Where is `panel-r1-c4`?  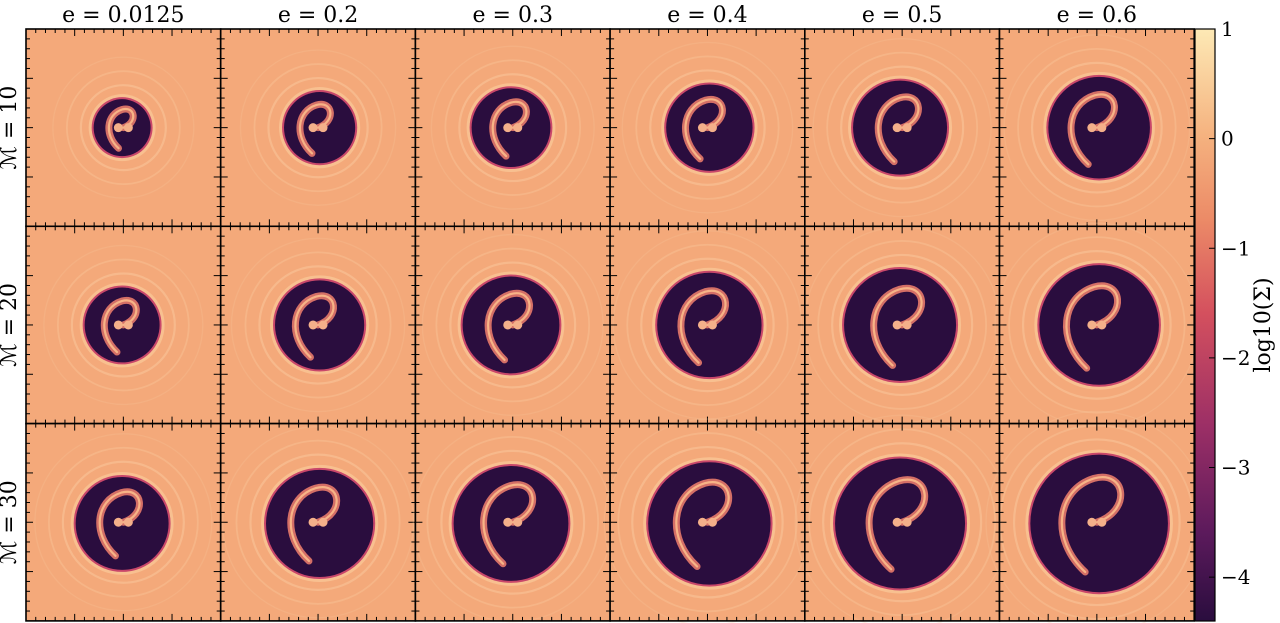 panel-r1-c4 is located at coordinates (902, 325).